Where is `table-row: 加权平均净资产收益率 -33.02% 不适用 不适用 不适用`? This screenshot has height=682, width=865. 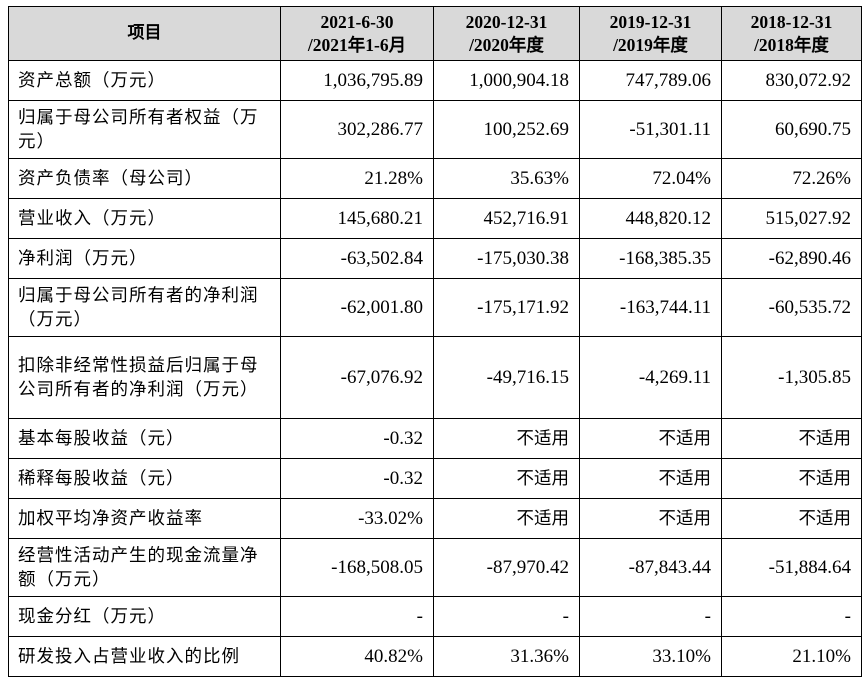 table-row: 加权平均净资产收益率 -33.02% 不适用 不适用 不适用 is located at coordinates (435, 518).